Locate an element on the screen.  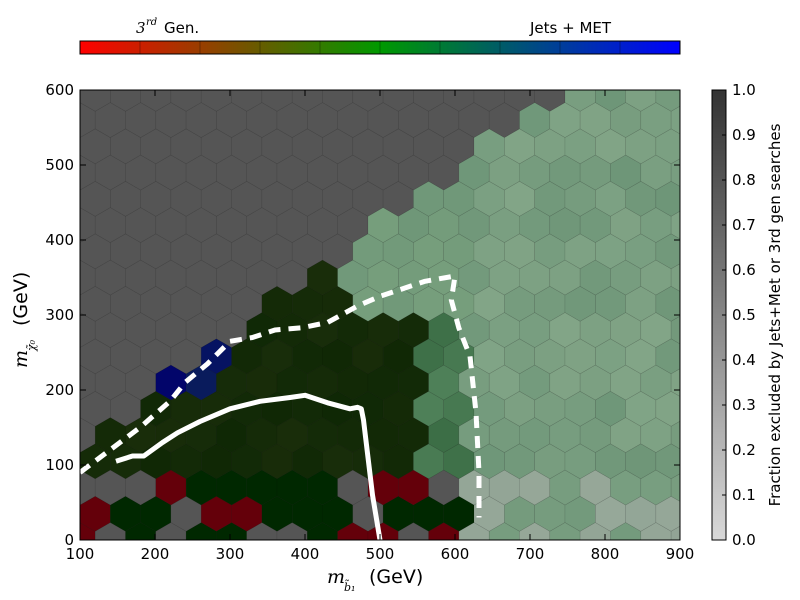
x-axis-label-sub: b̃₁ is located at coordinates (349, 587).